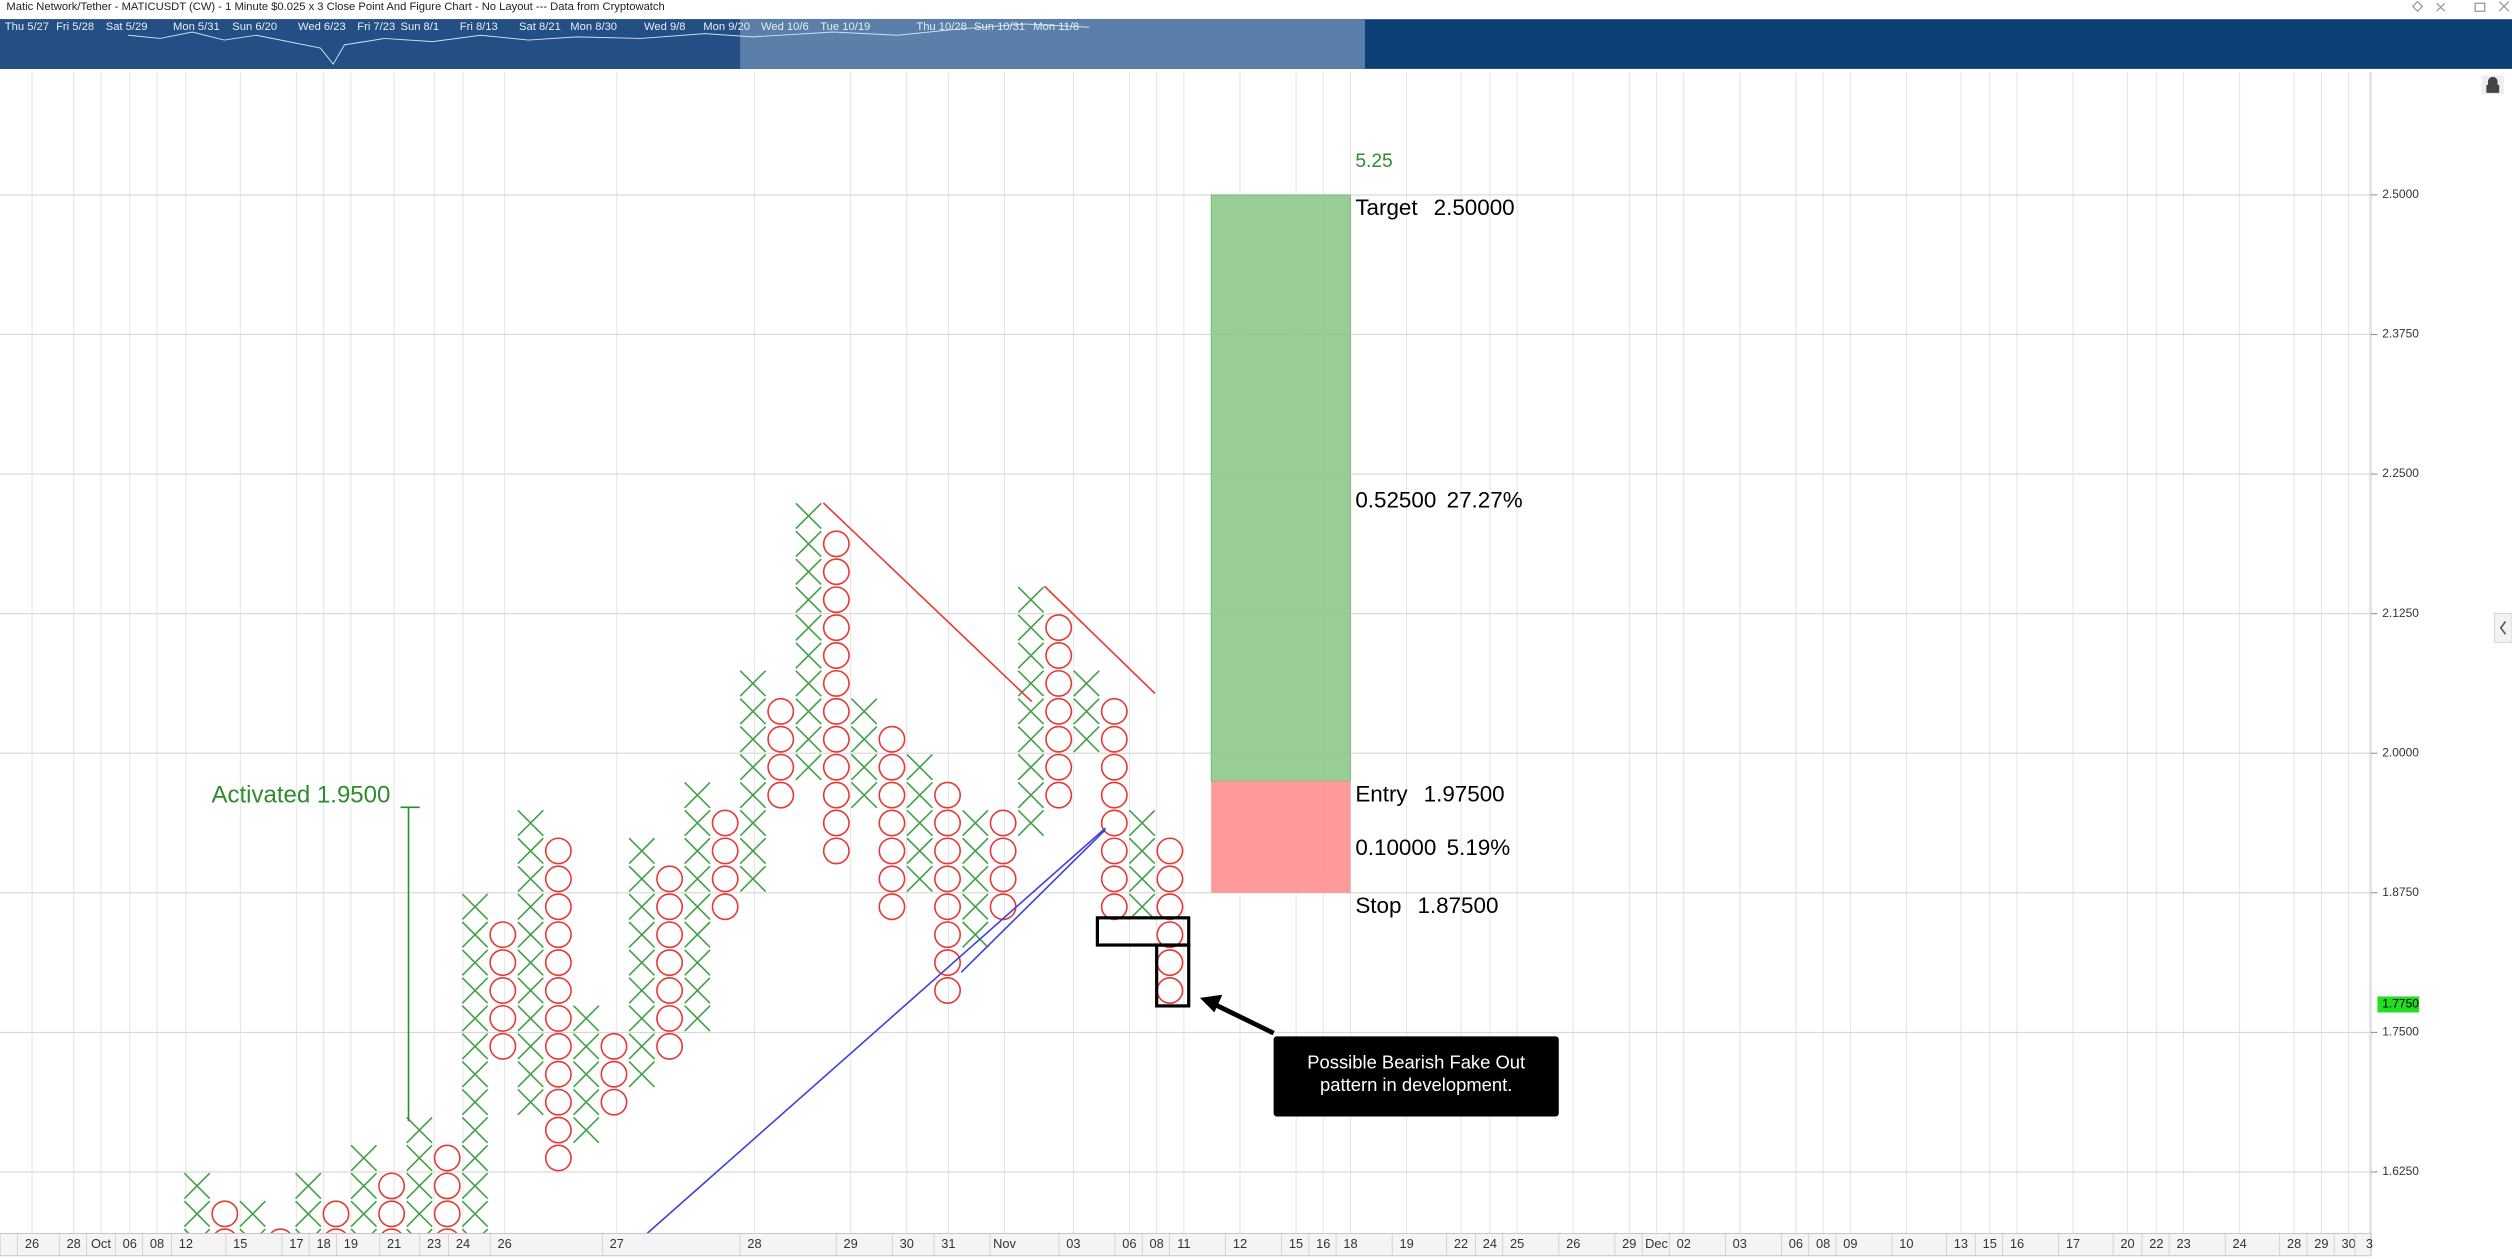 This screenshot has width=2512, height=1259. Describe the element at coordinates (1517, 1243) in the screenshot. I see `x-tick-label: 25` at that location.